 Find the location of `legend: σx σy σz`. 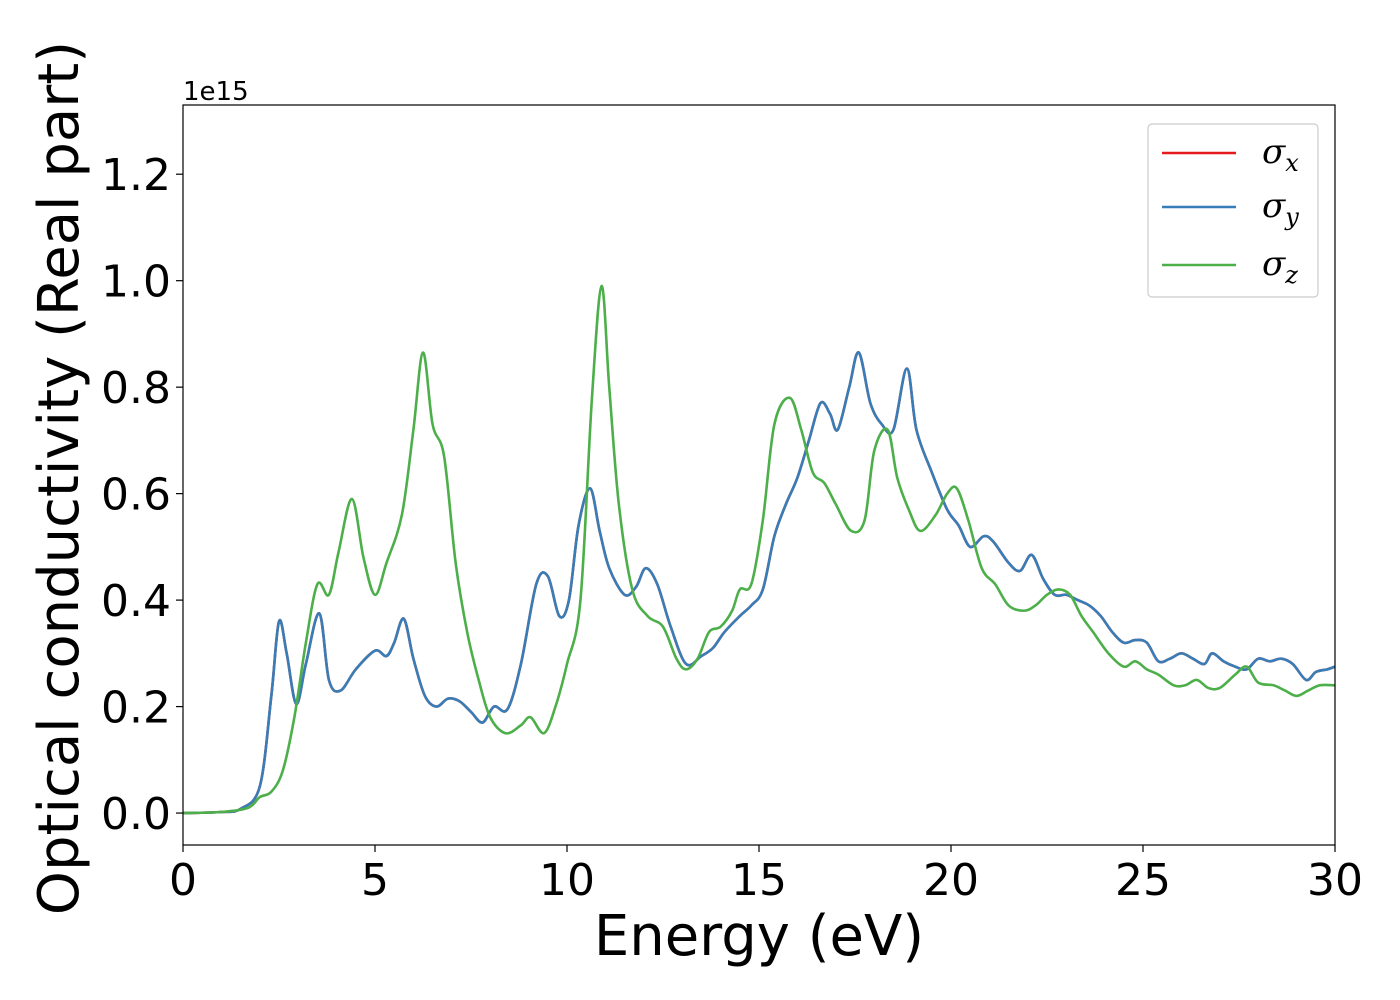

legend: σx σy σz is located at coordinates (1233, 210).